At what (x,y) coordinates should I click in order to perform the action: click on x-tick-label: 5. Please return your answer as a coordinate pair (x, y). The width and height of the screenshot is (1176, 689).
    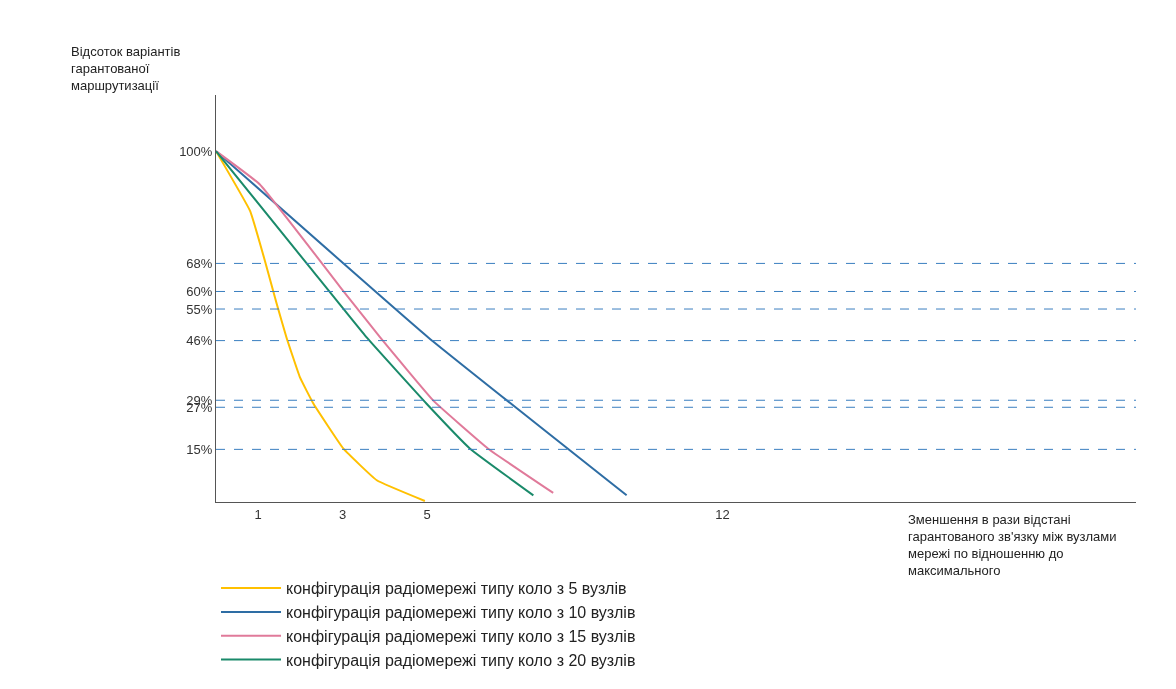
    Looking at the image, I should click on (427, 514).